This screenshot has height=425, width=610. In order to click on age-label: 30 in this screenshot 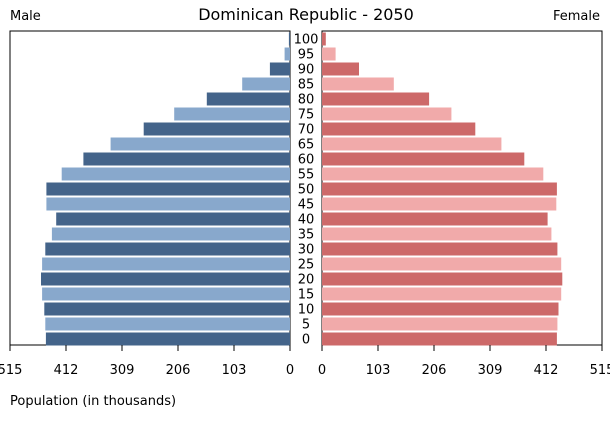, I will do `click(306, 250)`.